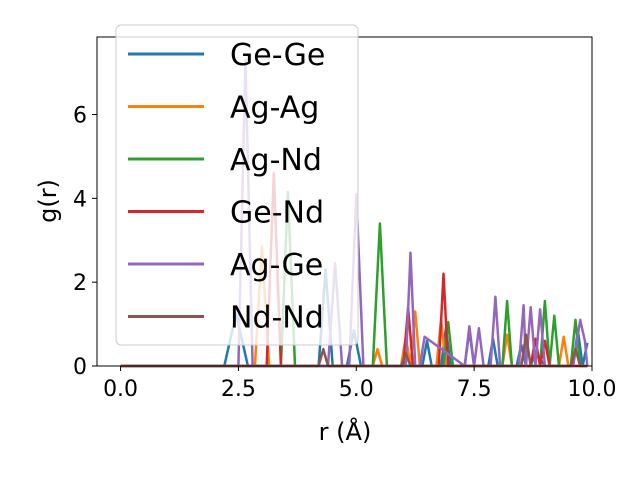 This screenshot has height=480, width=640. Describe the element at coordinates (592, 389) in the screenshot. I see `x-tick-label: 10.0` at that location.